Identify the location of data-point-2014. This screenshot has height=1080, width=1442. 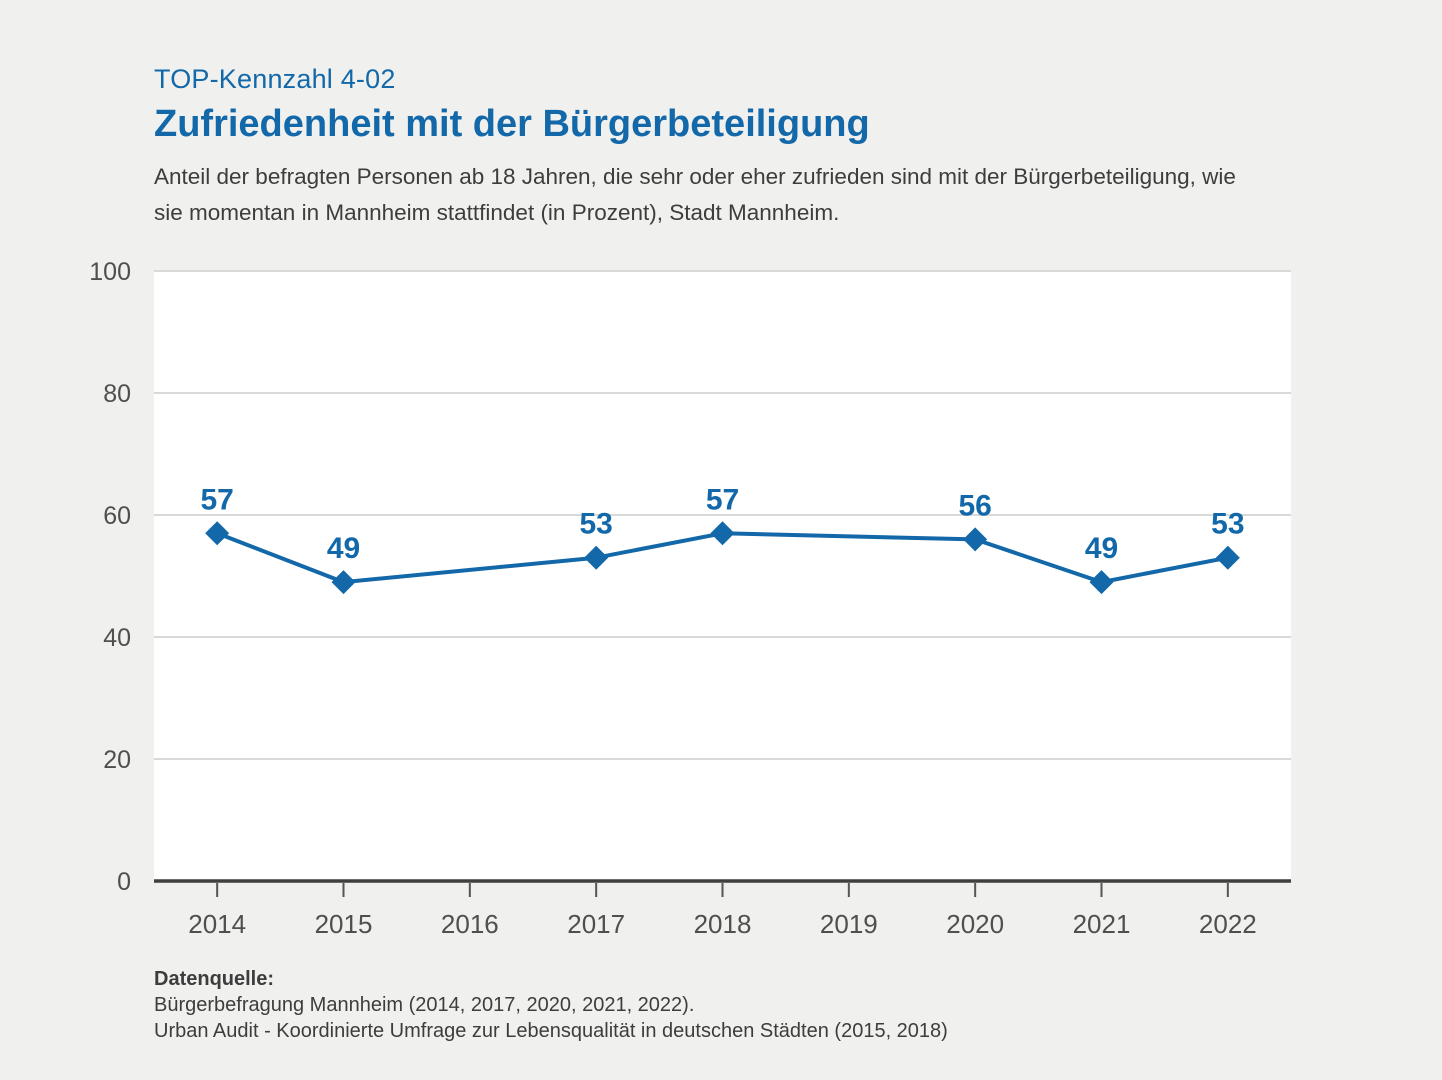
(217, 533).